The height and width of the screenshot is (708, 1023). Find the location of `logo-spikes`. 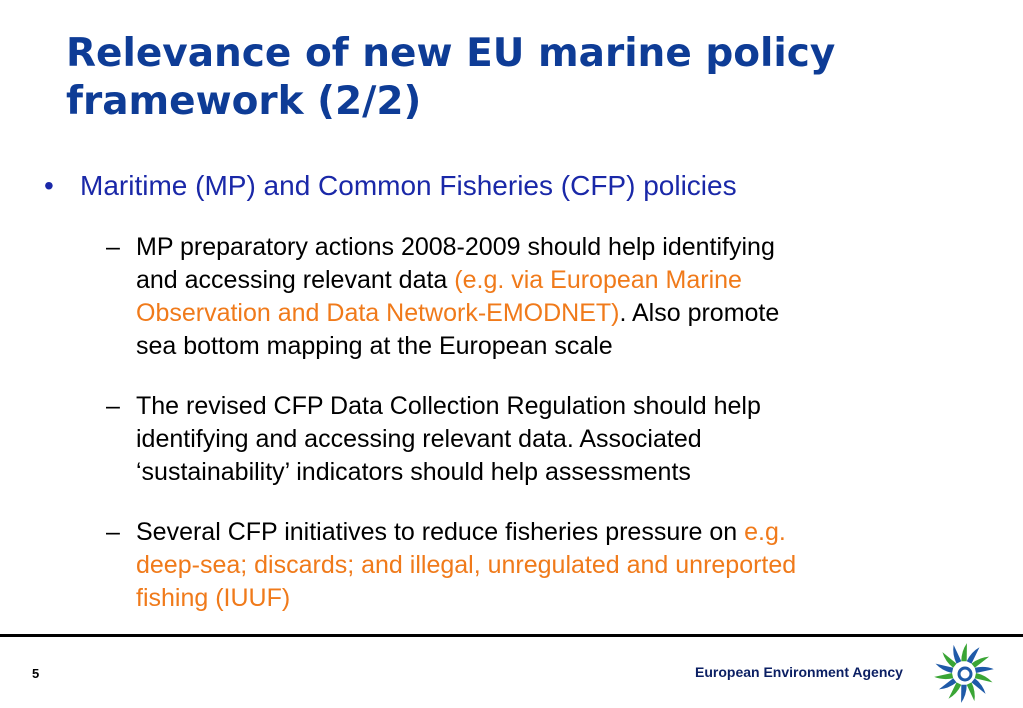

logo-spikes is located at coordinates (964, 673).